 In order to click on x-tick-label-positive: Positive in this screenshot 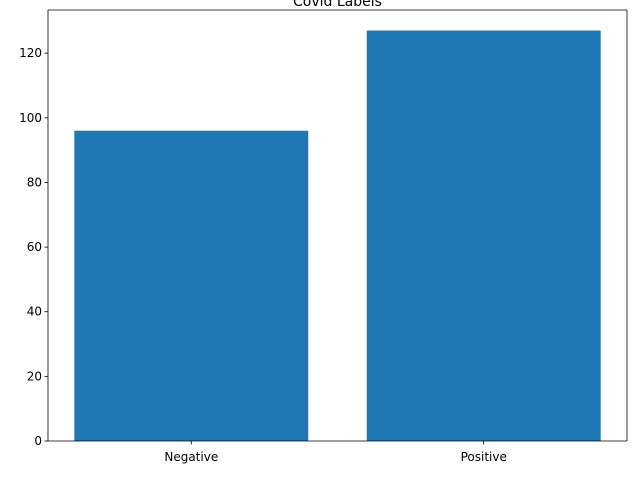, I will do `click(484, 457)`.